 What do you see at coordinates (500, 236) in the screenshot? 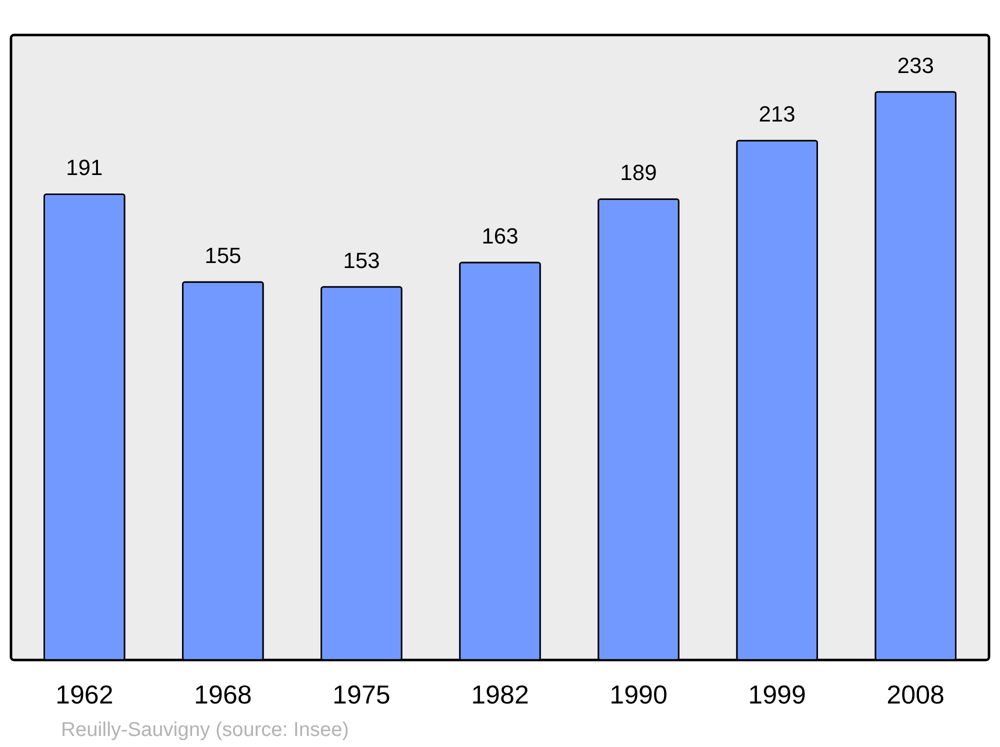
I see `data-label: 163` at bounding box center [500, 236].